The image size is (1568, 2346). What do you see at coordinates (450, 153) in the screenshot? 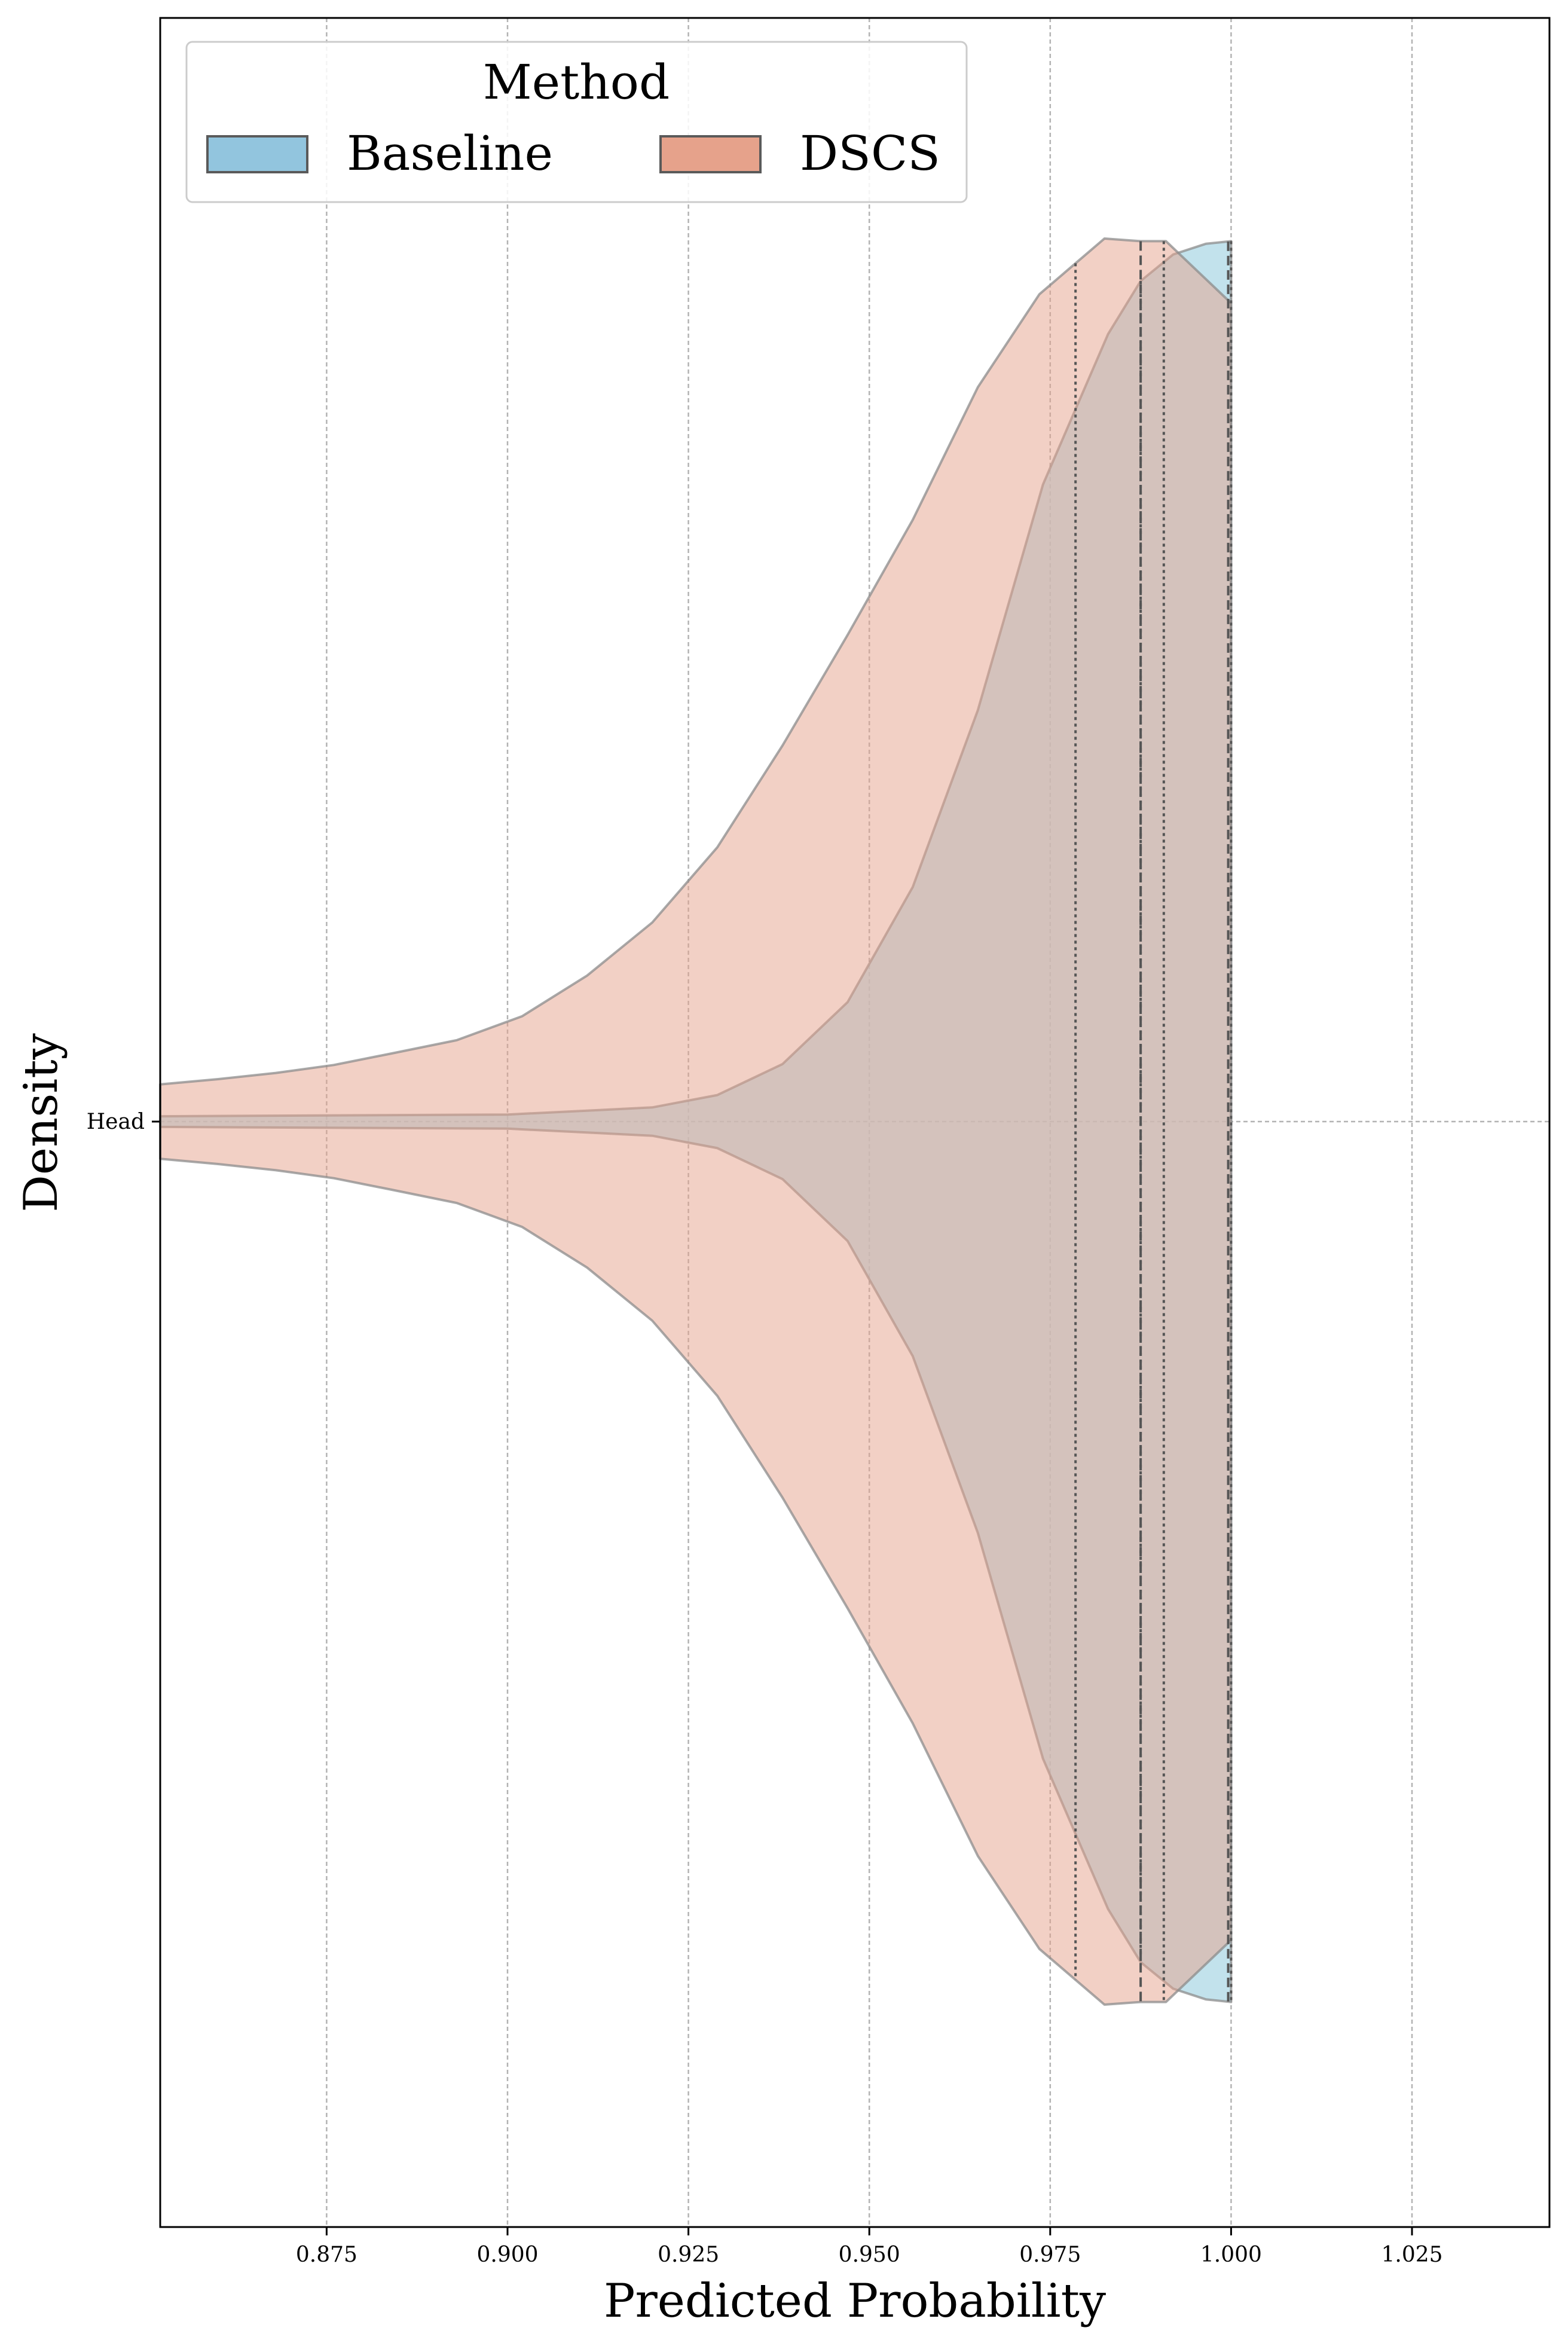
I see `legend-label-baseline: Baseline` at bounding box center [450, 153].